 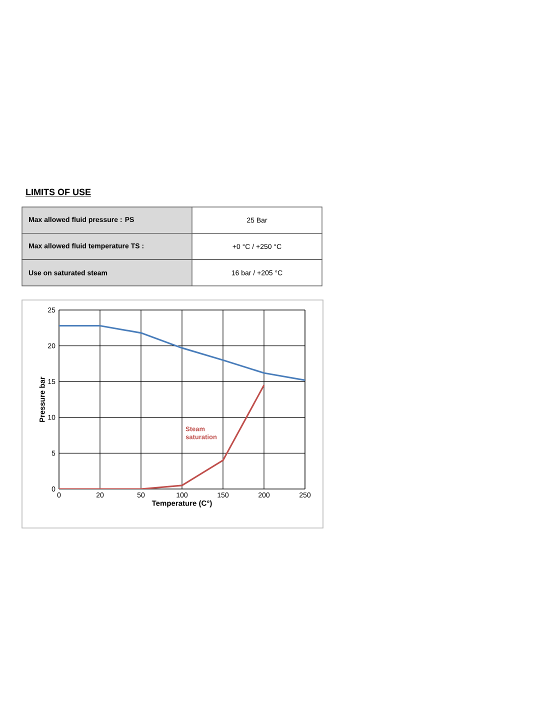 What do you see at coordinates (58, 192) in the screenshot?
I see `text: LIMITS OF USE` at bounding box center [58, 192].